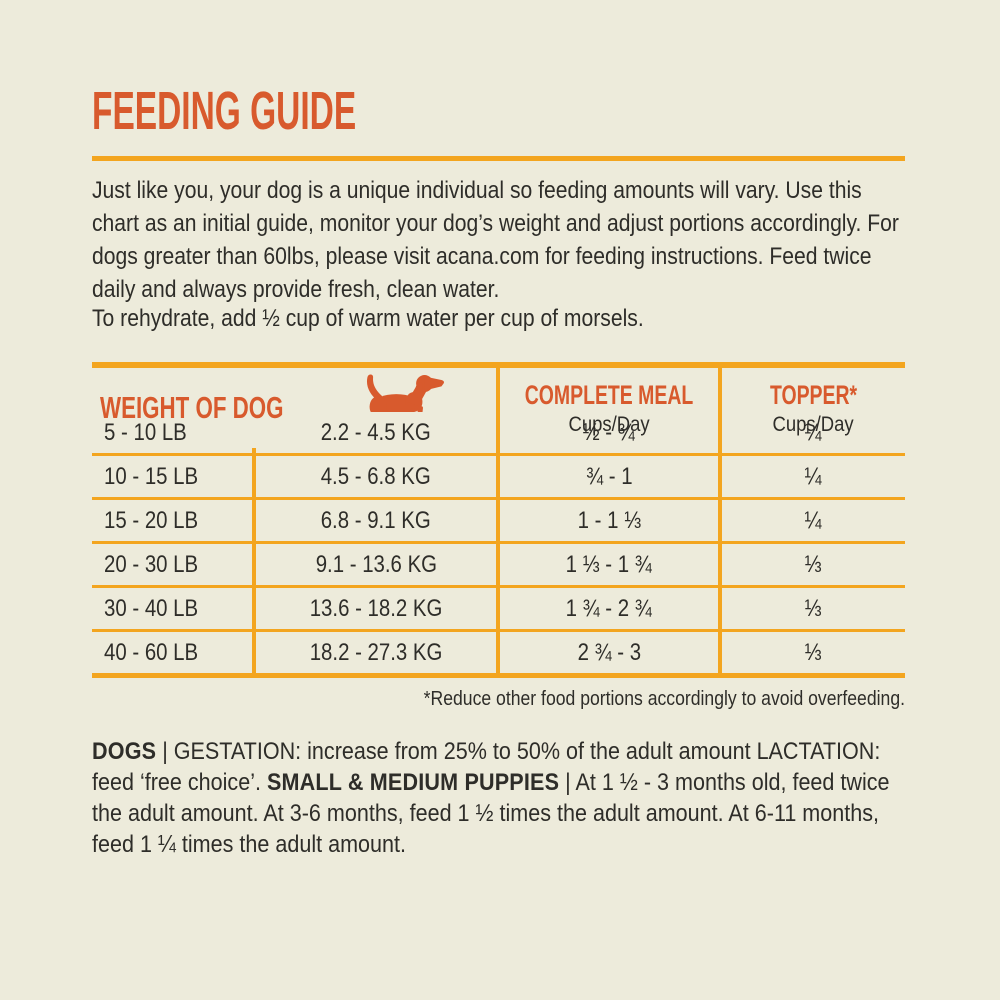 The height and width of the screenshot is (1000, 1000). What do you see at coordinates (498, 158) in the screenshot?
I see `title-divider` at bounding box center [498, 158].